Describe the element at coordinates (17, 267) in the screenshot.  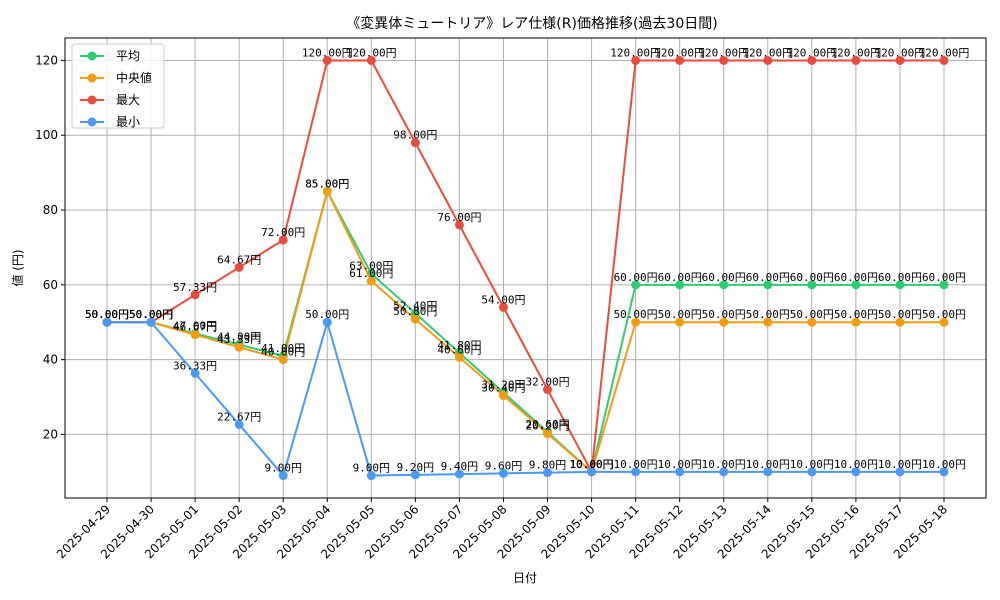
I see `y-axis-title: 値 (円)` at that location.